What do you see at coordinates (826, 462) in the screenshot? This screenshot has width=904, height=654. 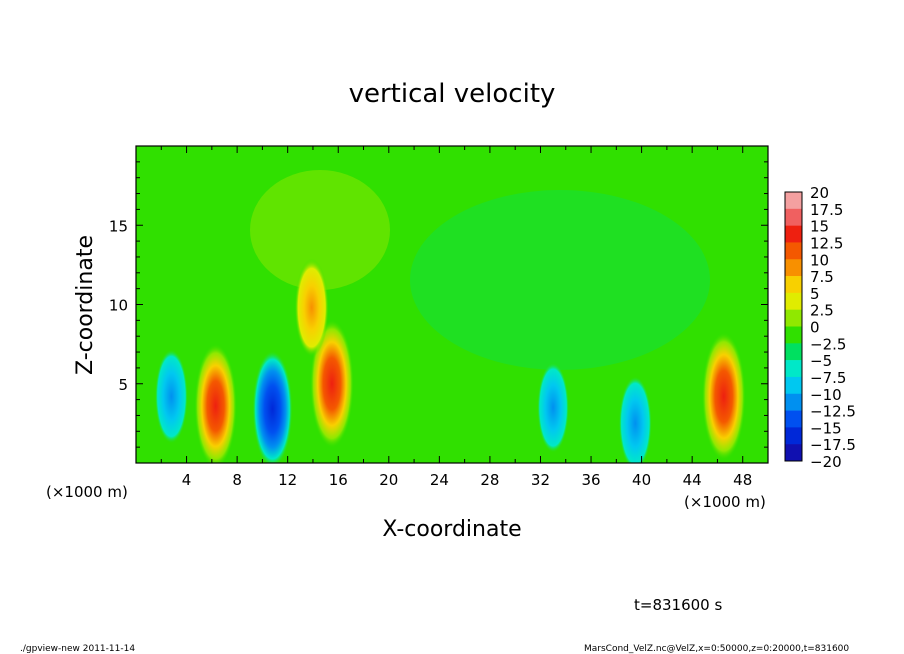 I see `colorbar-label: −20` at bounding box center [826, 462].